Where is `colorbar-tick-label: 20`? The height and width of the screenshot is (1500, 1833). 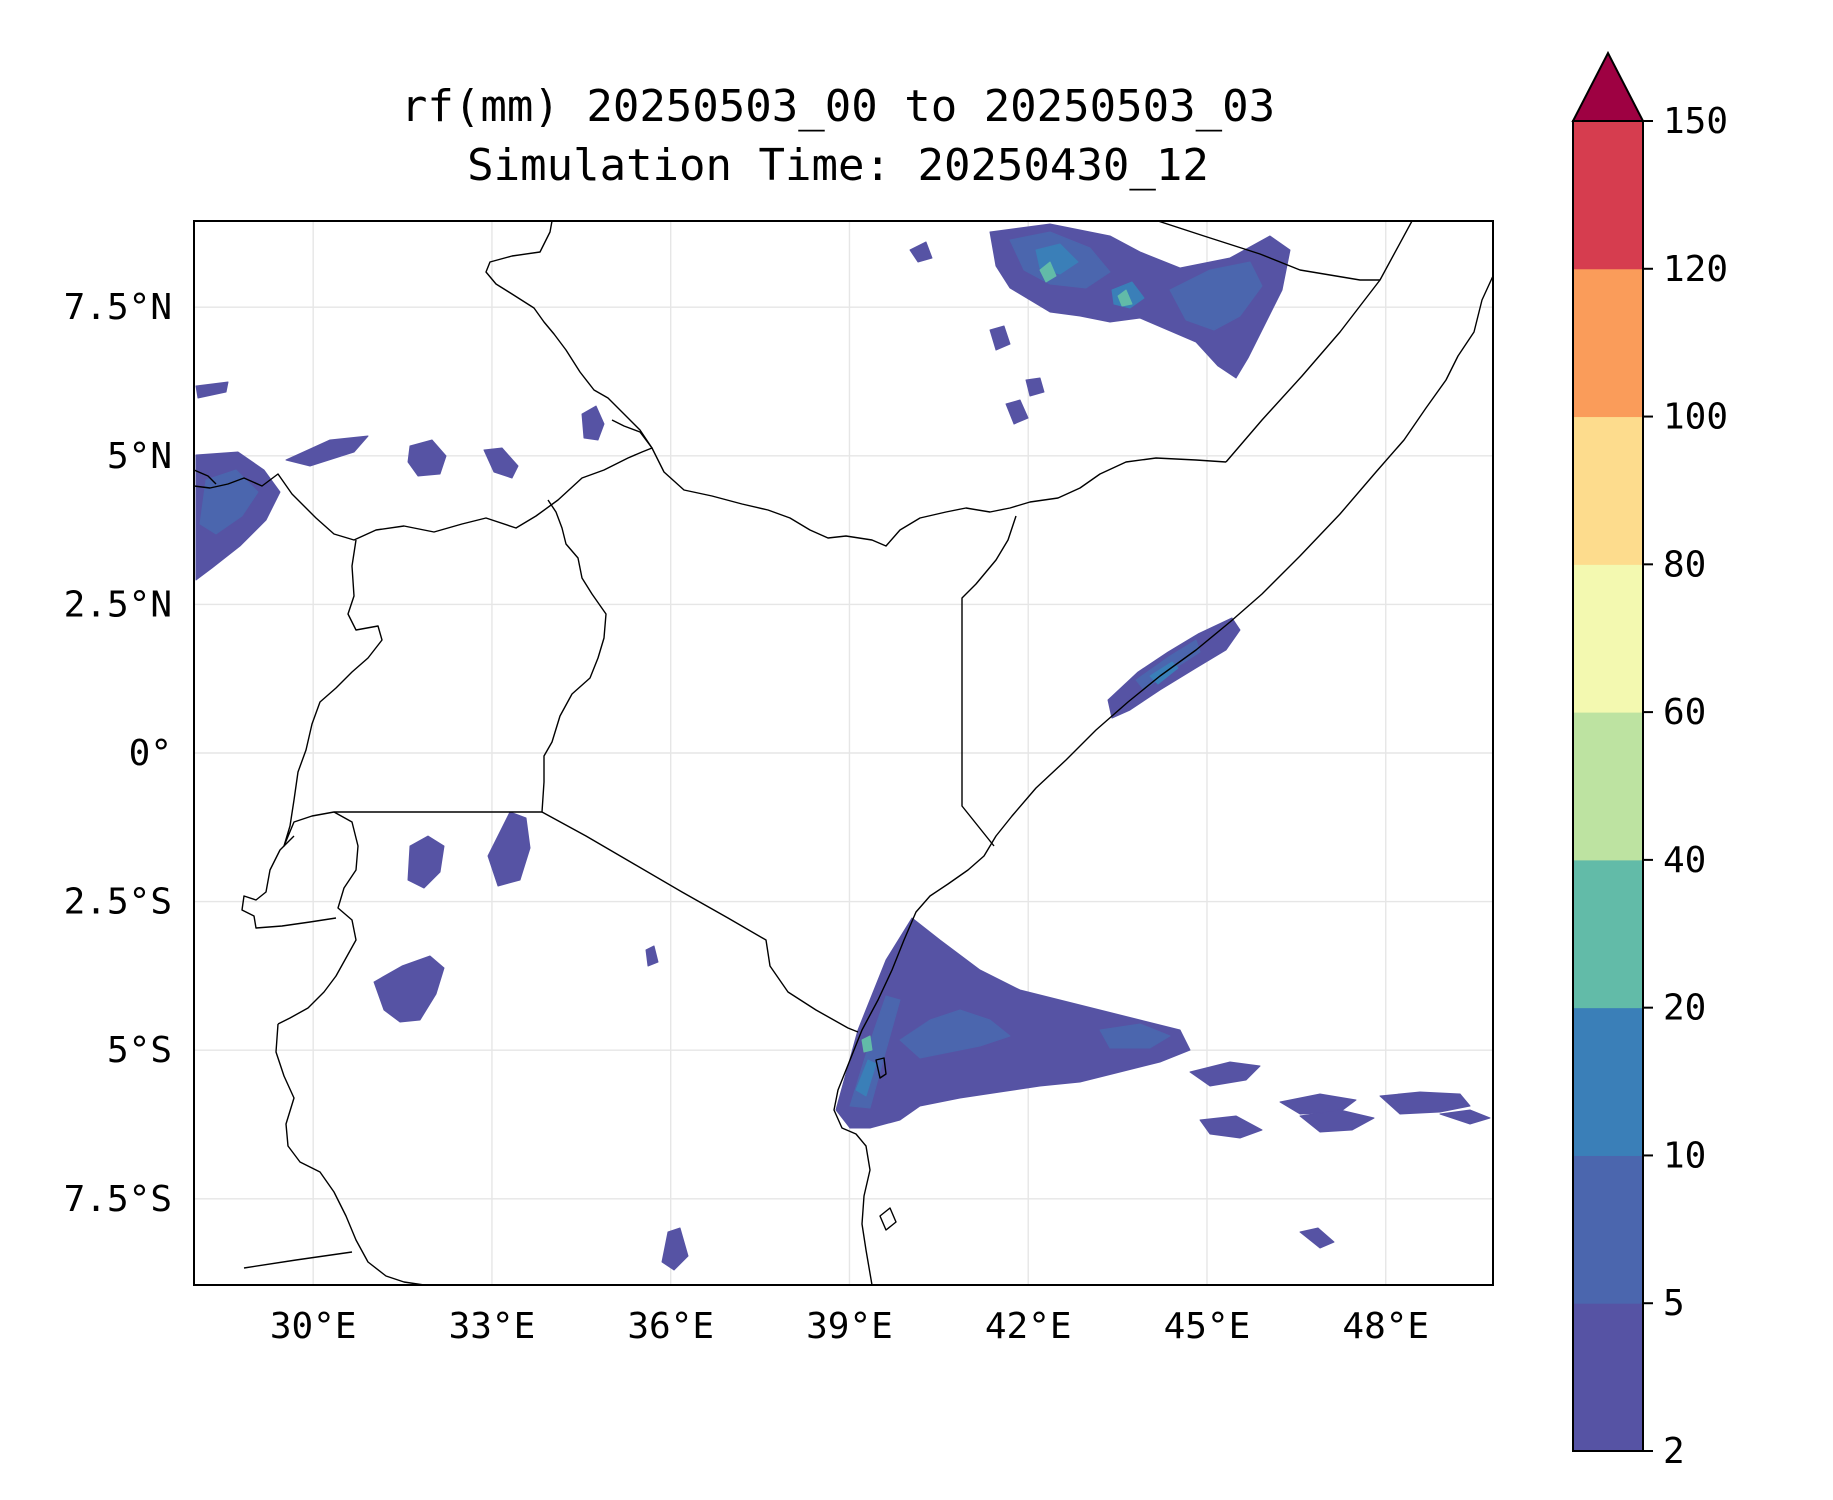 colorbar-tick-label: 20 is located at coordinates (1684, 1008).